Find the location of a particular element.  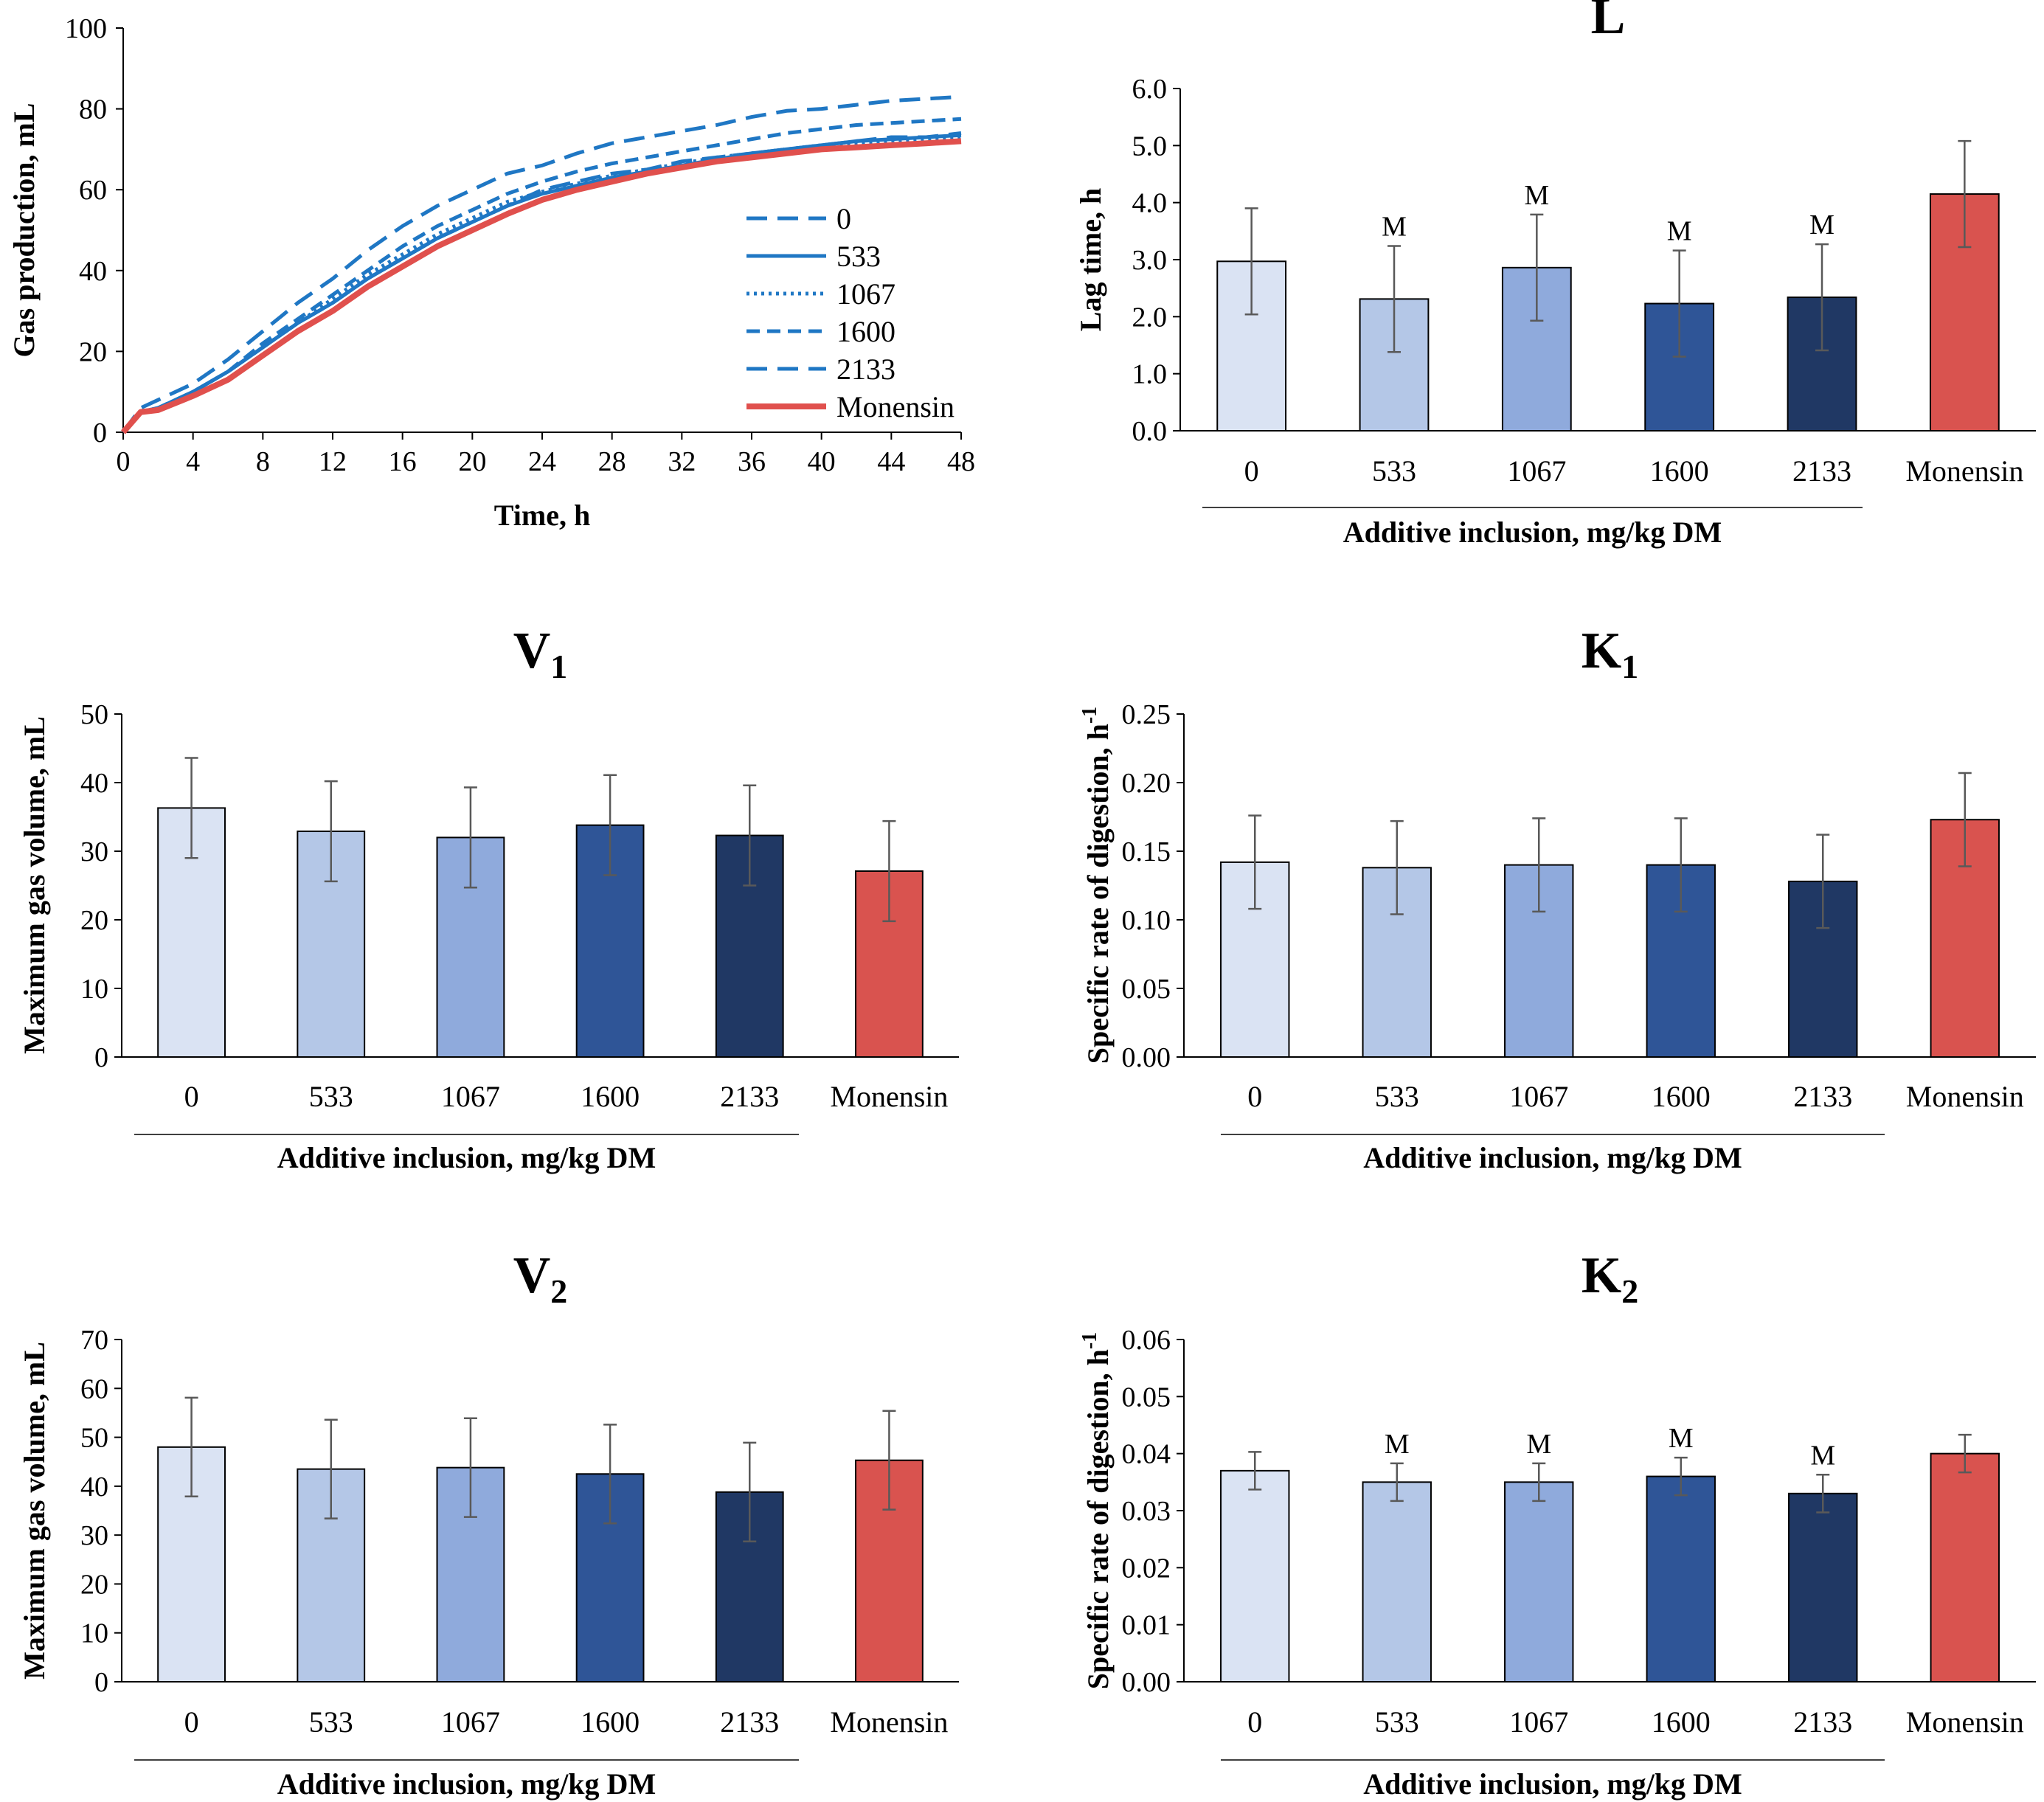

x-tick-label: 16 is located at coordinates (403, 462).